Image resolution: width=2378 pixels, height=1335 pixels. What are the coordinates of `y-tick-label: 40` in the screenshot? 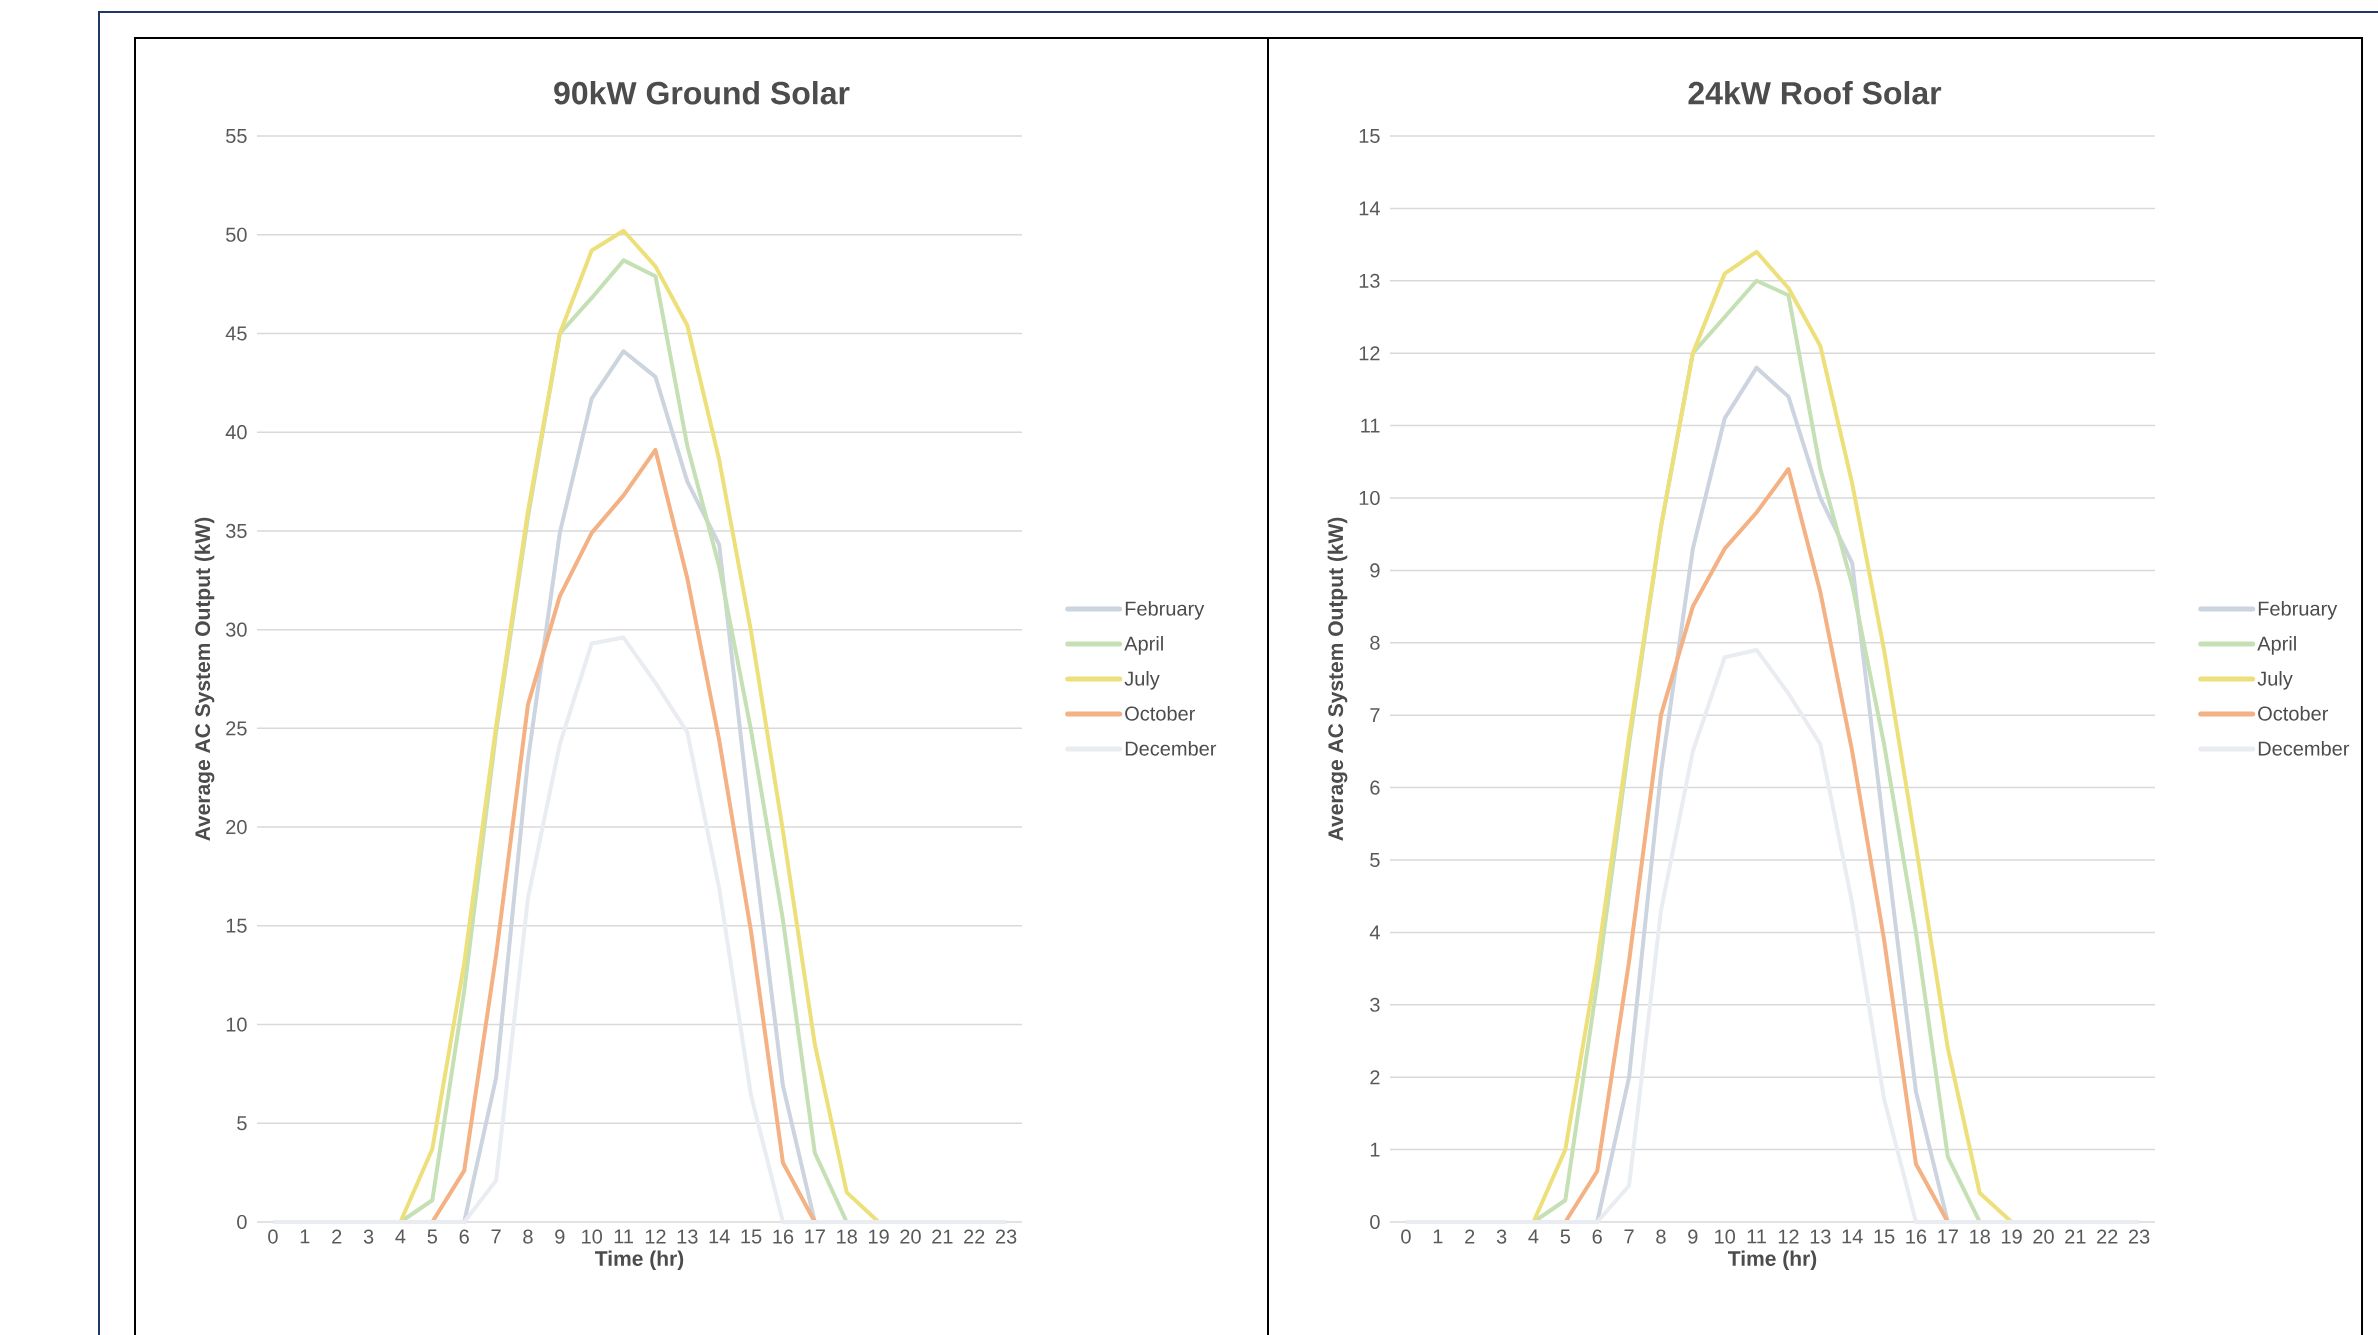 It's located at (236, 432).